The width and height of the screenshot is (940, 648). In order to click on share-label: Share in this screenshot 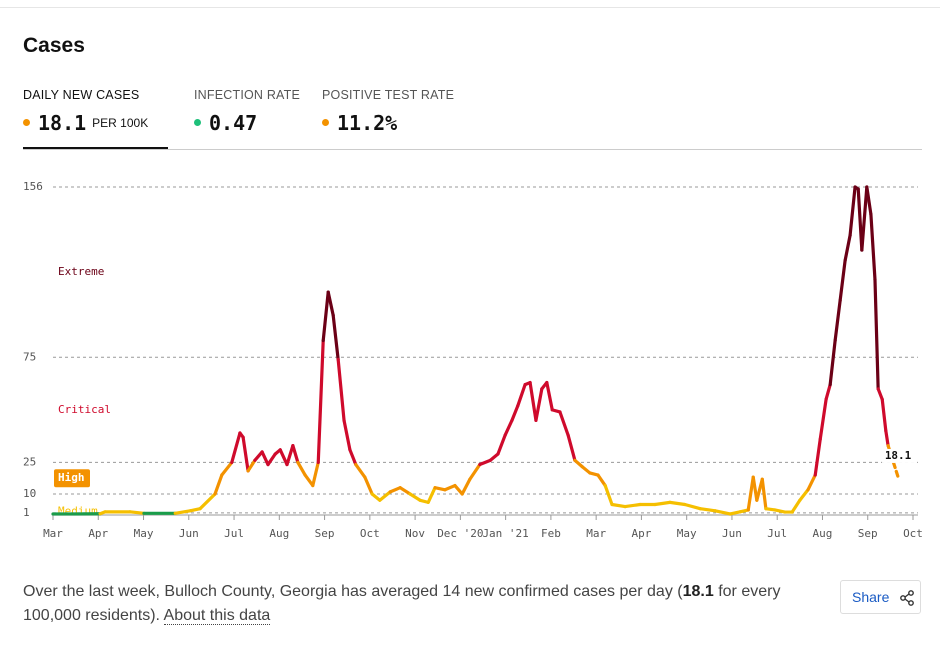, I will do `click(871, 597)`.